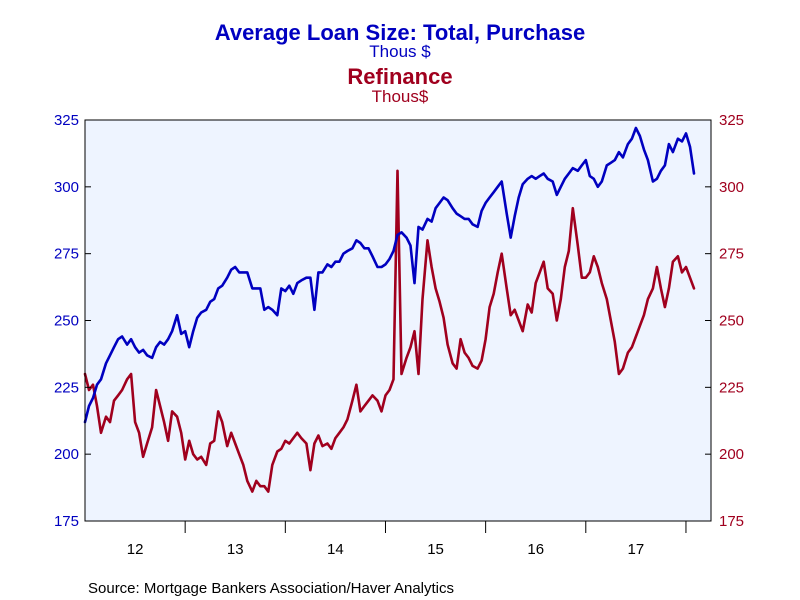  Describe the element at coordinates (66, 387) in the screenshot. I see `y-left-tick-label: 225` at that location.